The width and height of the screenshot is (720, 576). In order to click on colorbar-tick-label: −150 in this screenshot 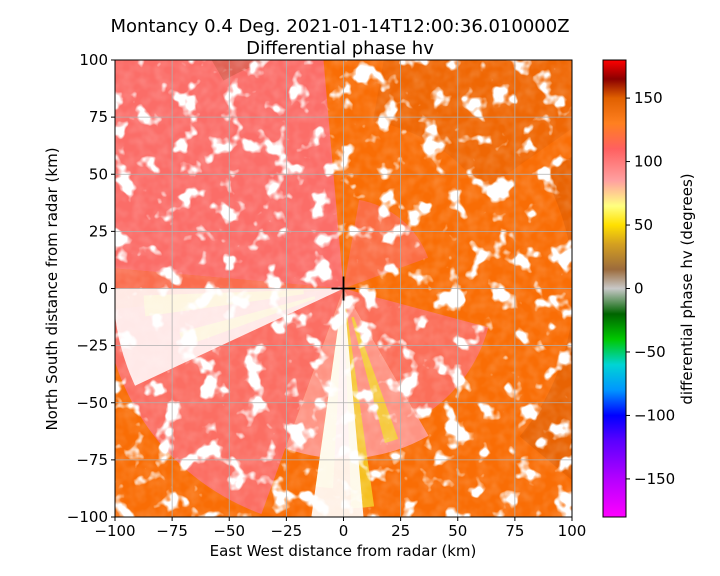, I will do `click(654, 479)`.